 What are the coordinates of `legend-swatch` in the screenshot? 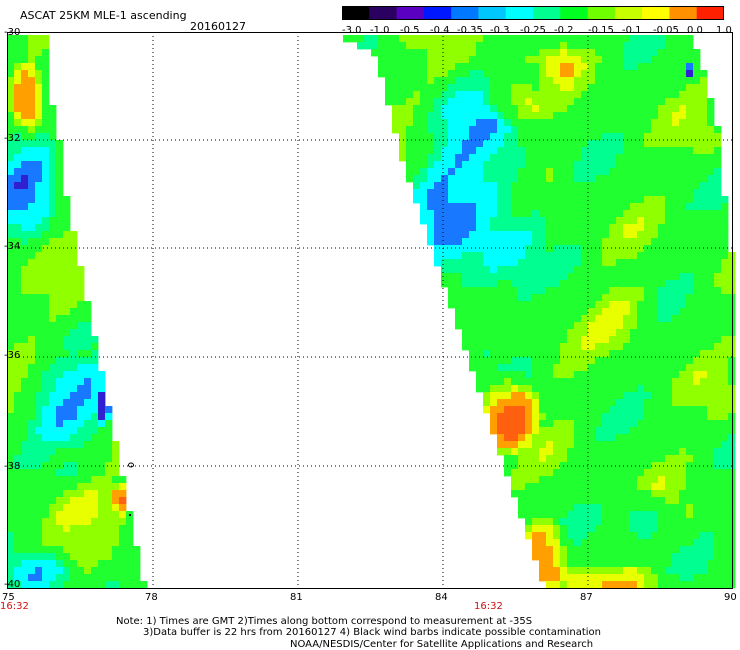 It's located at (710, 13).